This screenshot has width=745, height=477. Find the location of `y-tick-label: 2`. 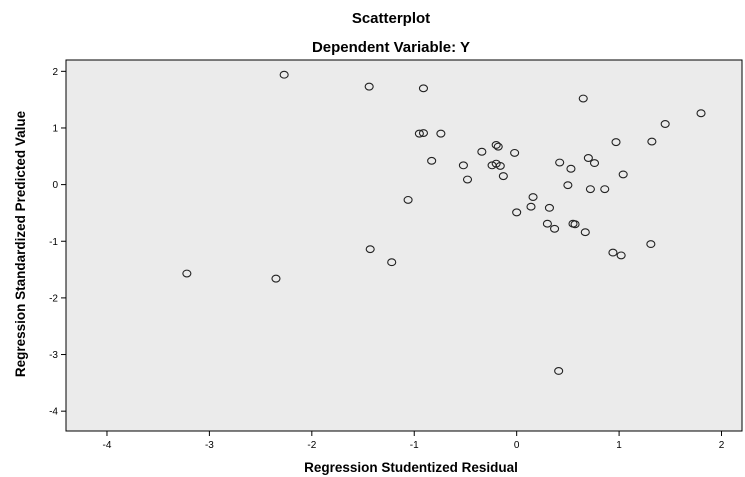

y-tick-label: 2 is located at coordinates (55, 72).